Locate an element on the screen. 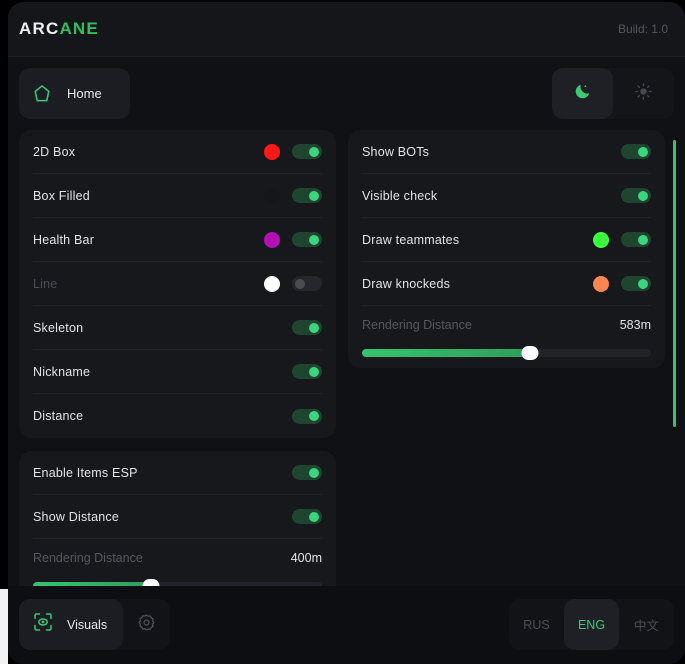 This screenshot has width=685, height=664. slider-value: 583m is located at coordinates (635, 325).